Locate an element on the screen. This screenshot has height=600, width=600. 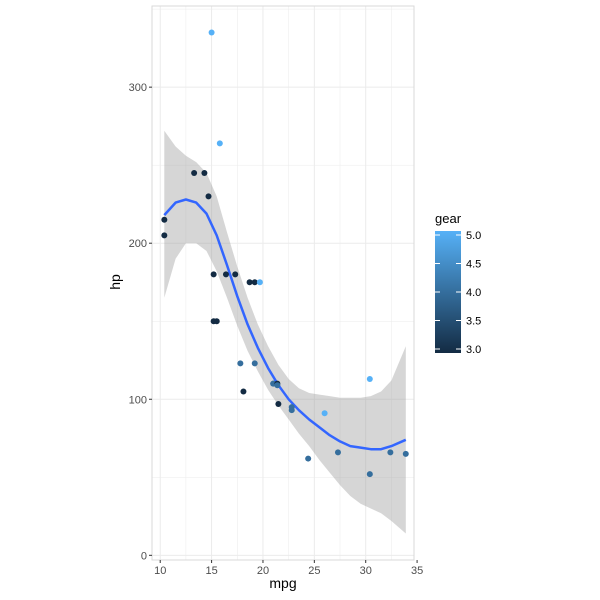
legend: gear 3.0 3.5 4.0 4.5 5.0 is located at coordinates (458, 283).